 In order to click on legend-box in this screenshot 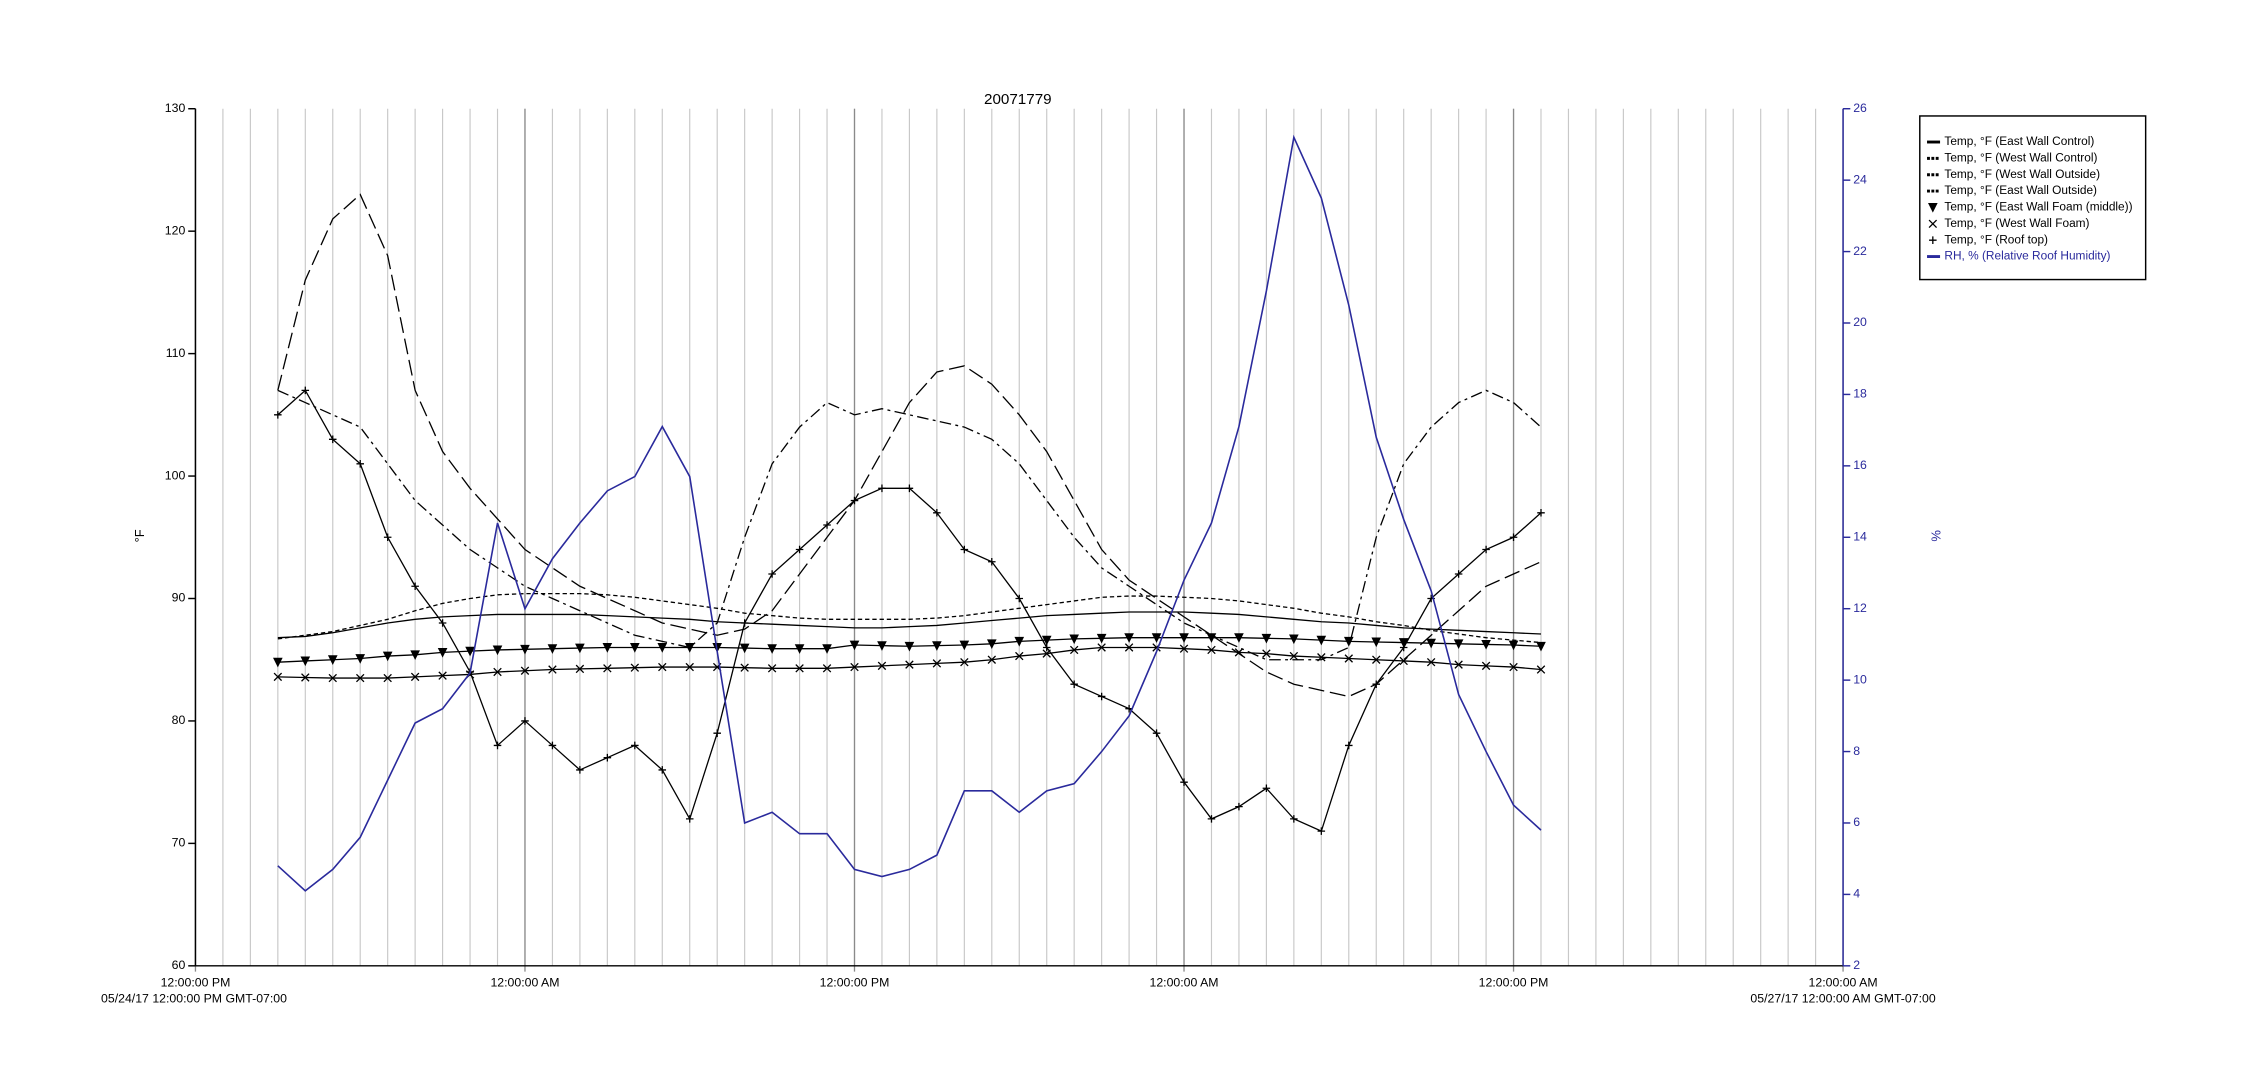, I will do `click(2033, 198)`.